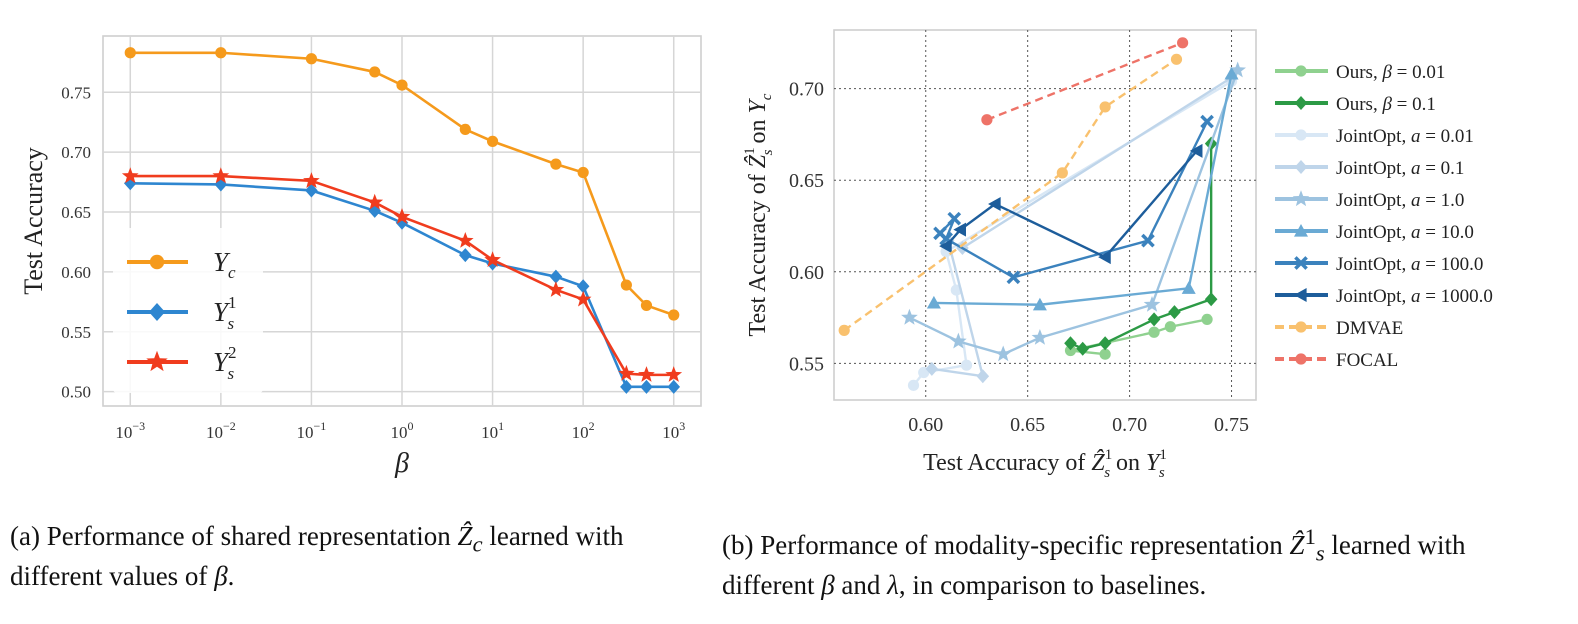 The width and height of the screenshot is (1578, 624). Describe the element at coordinates (248, 536) in the screenshot. I see `caption-a-text1: Performance of shared representation` at that location.